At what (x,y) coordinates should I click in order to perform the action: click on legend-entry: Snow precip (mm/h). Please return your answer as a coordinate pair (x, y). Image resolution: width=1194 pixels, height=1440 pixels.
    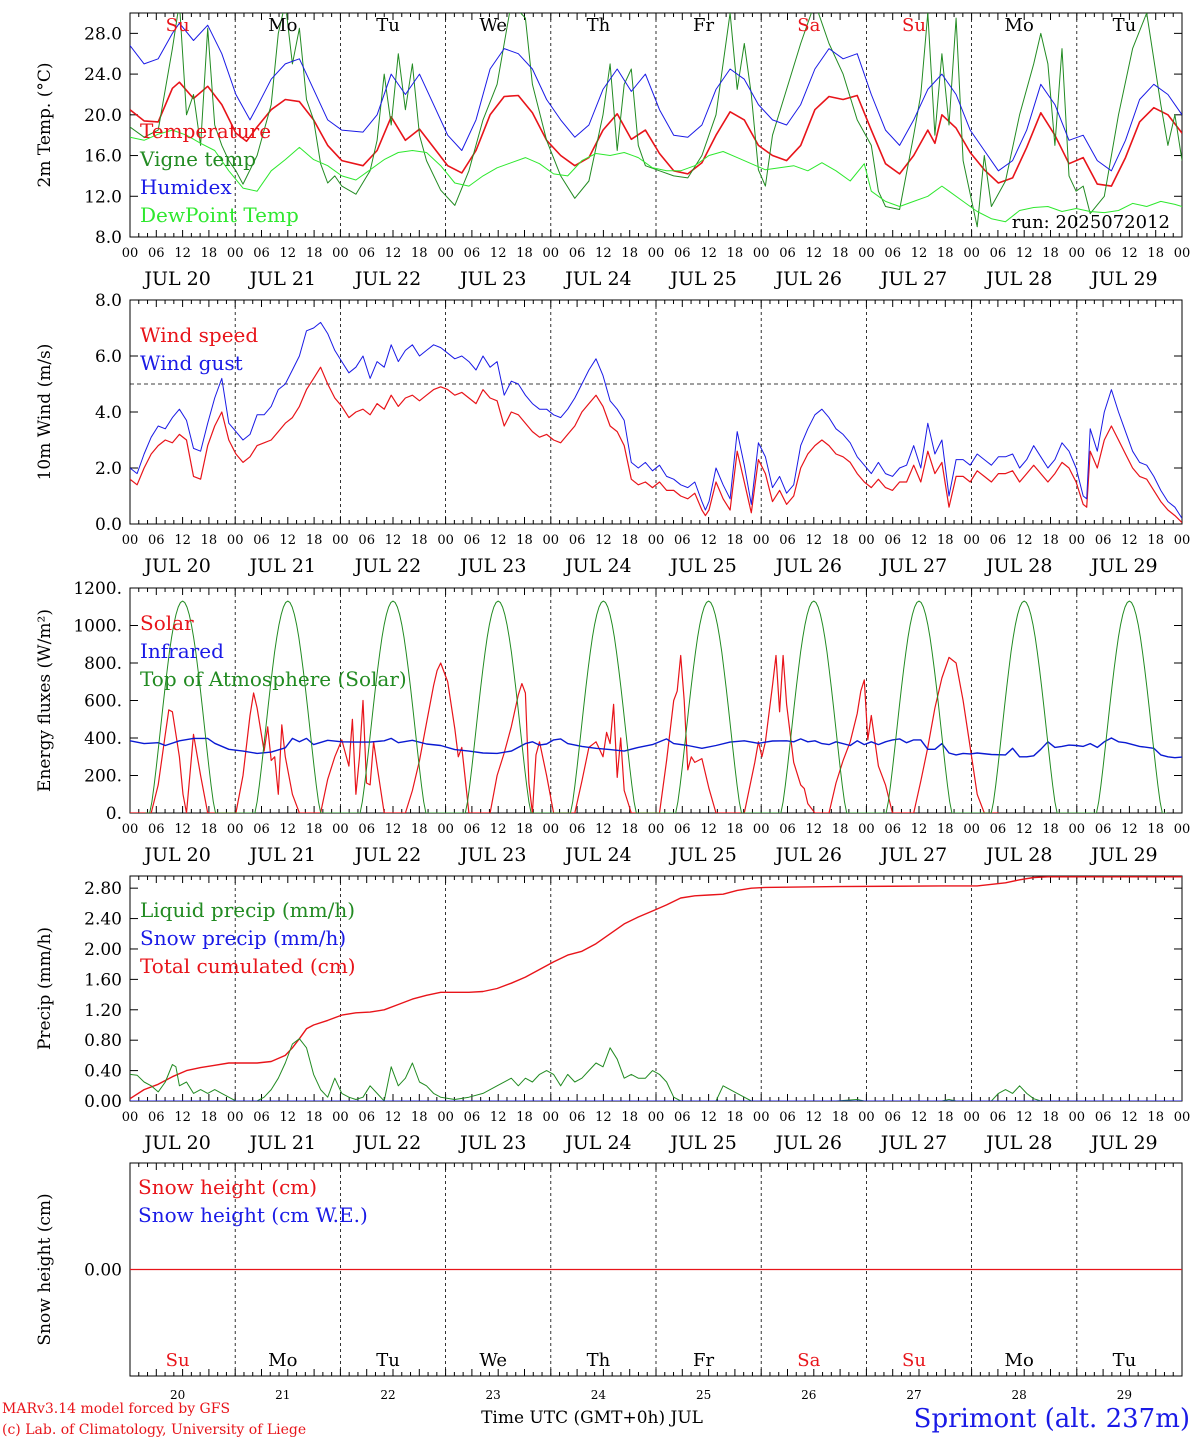
    Looking at the image, I should click on (243, 938).